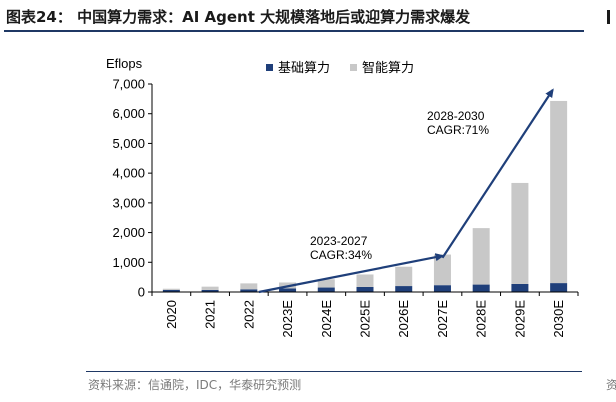  What do you see at coordinates (334, 371) in the screenshot?
I see `source-rule` at bounding box center [334, 371].